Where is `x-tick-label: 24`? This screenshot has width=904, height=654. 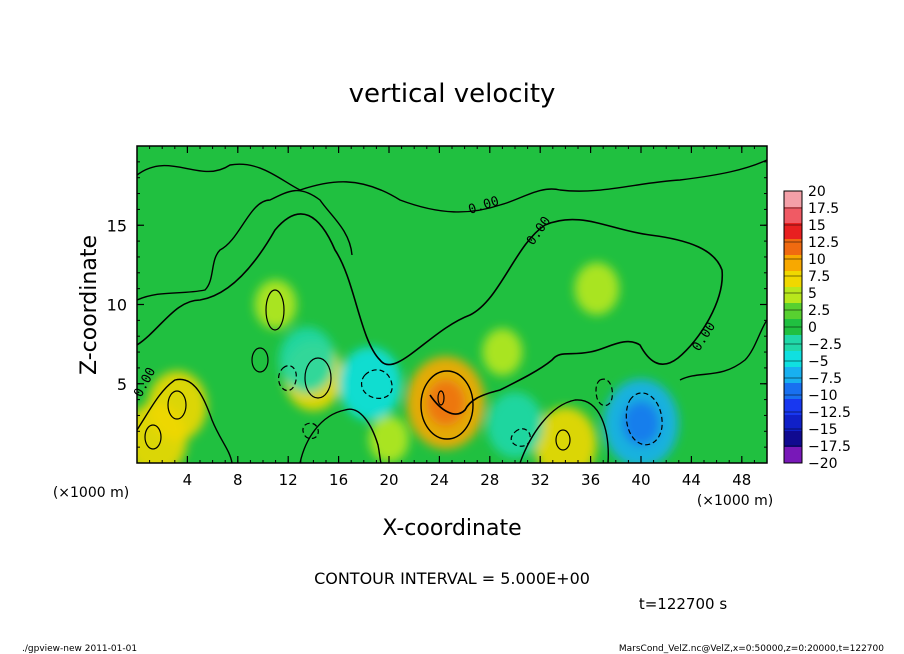
x-tick-label: 24 is located at coordinates (439, 480).